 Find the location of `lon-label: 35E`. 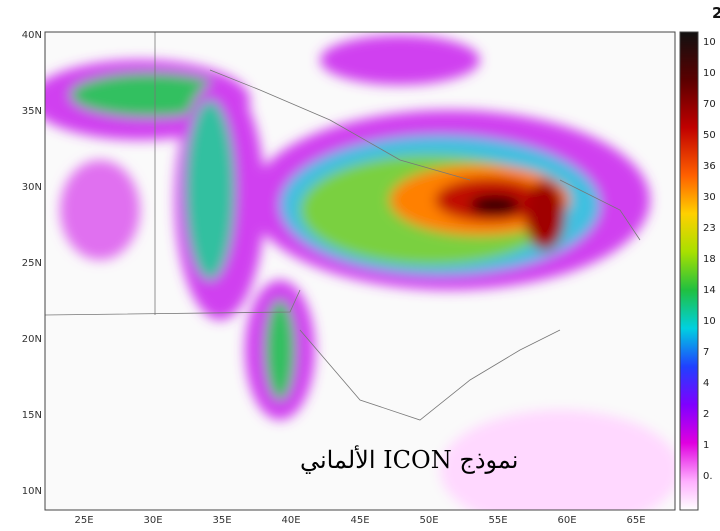

lon-label: 35E is located at coordinates (221, 520).